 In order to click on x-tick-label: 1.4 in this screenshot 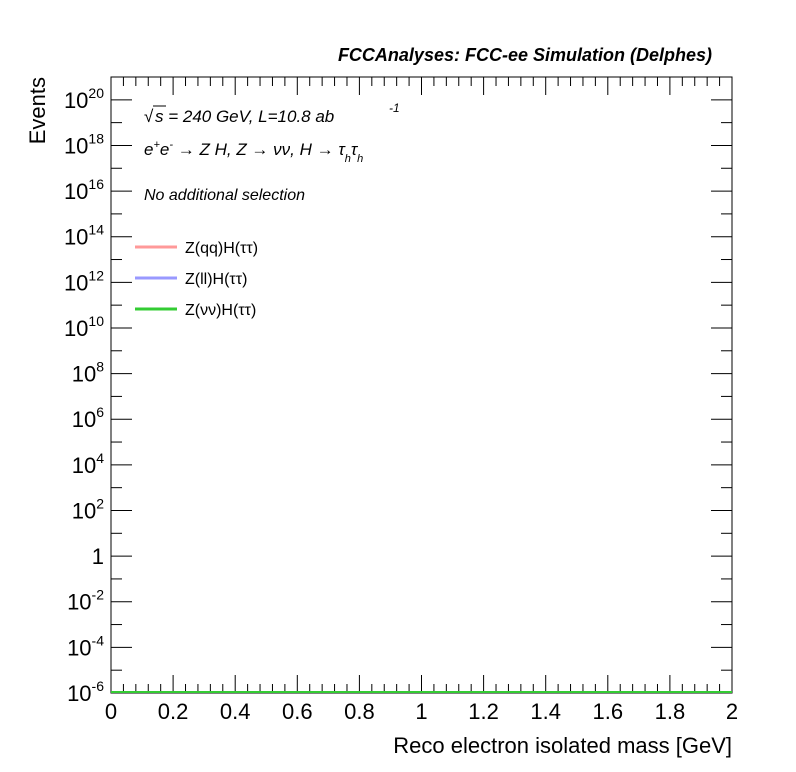, I will do `click(545, 711)`.